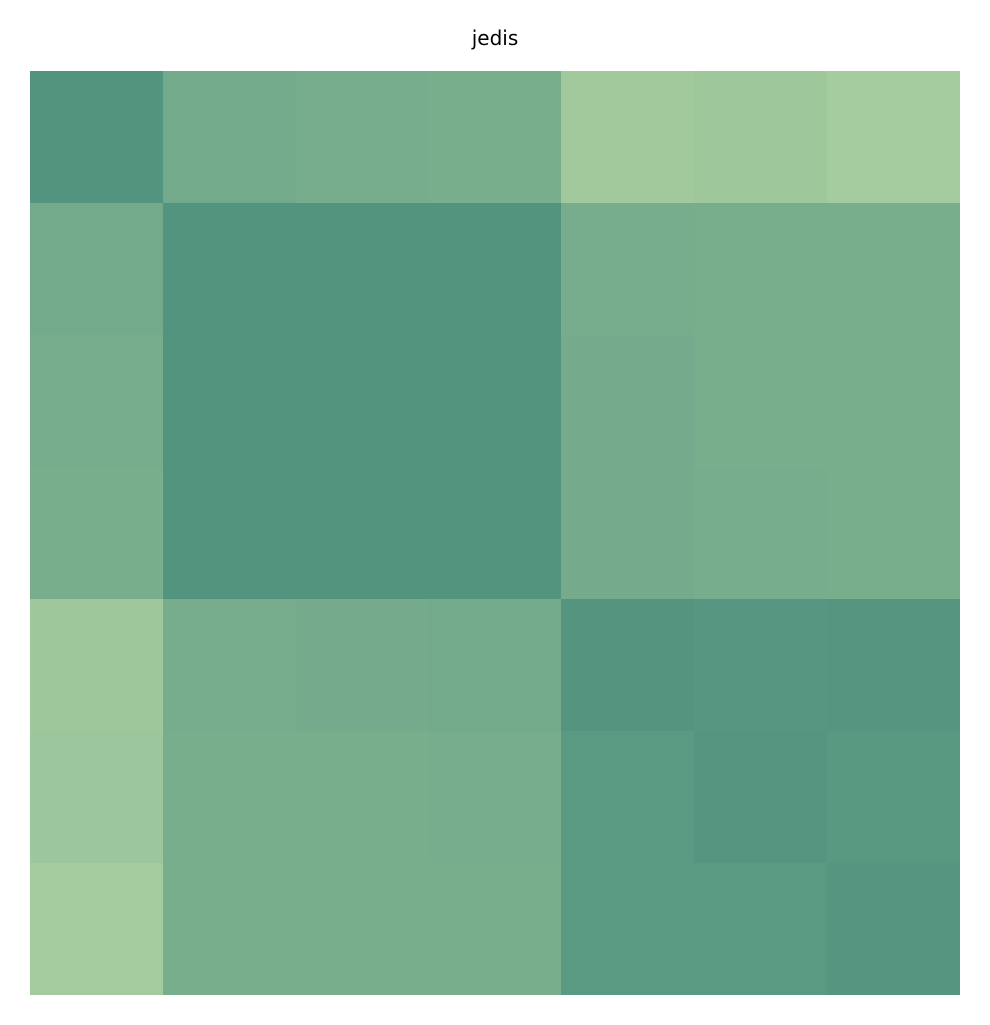 The image size is (990, 1025). I want to click on heatmap-cell-r3-c6, so click(893, 533).